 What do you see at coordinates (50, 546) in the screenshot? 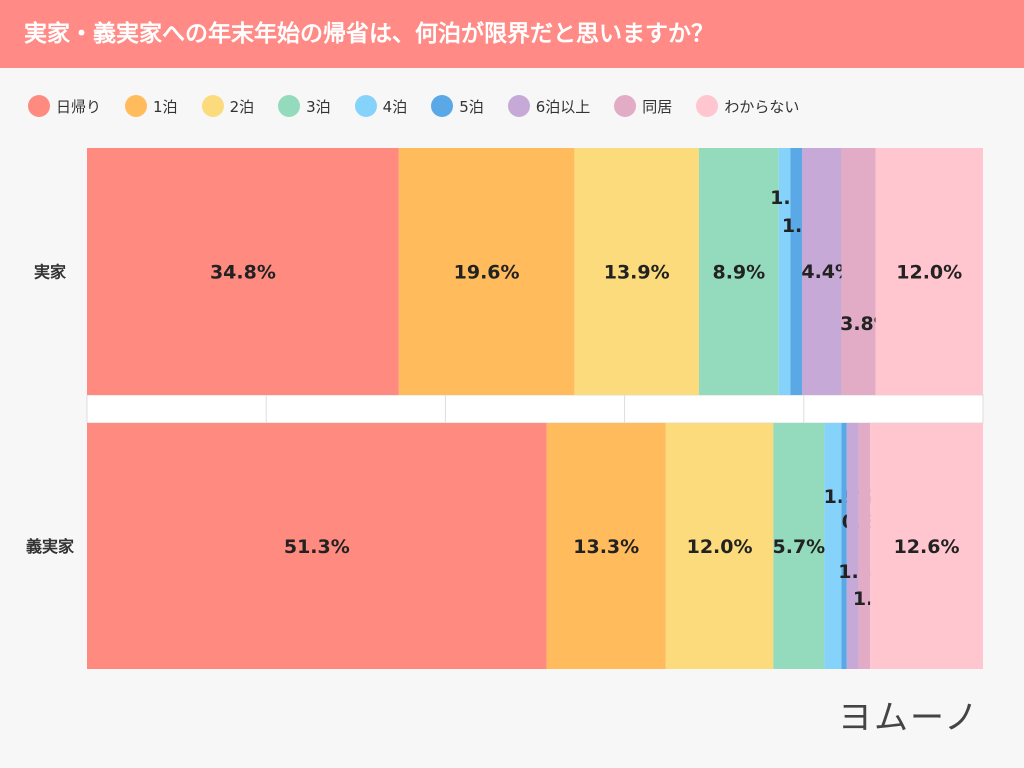
I see `category-label: 義実家` at bounding box center [50, 546].